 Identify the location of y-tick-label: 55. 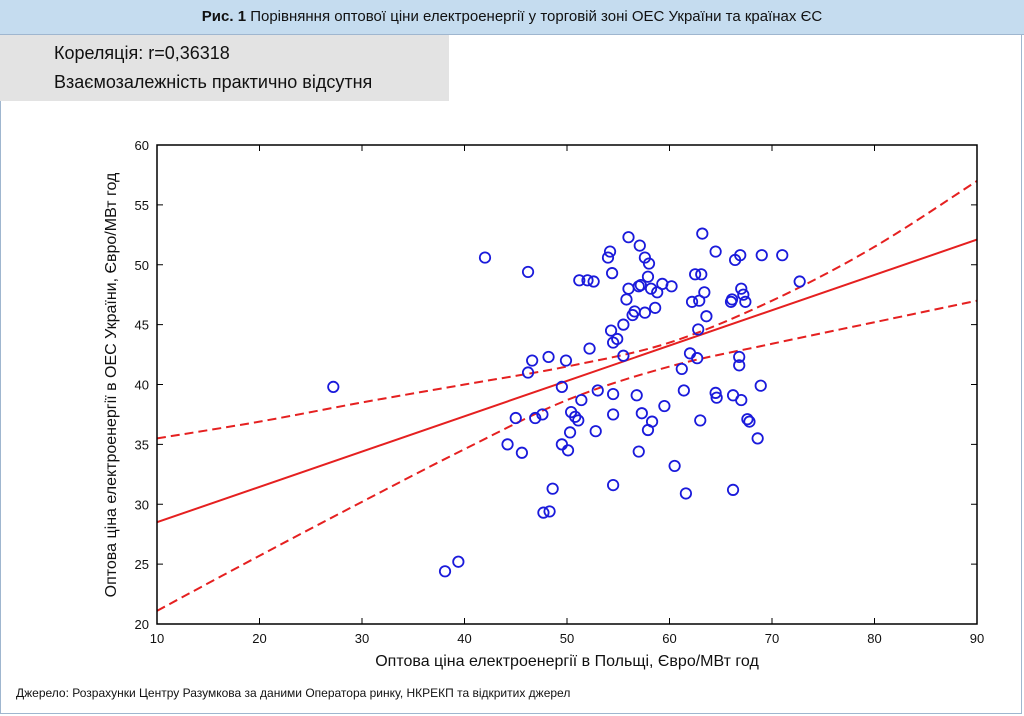
(142, 205).